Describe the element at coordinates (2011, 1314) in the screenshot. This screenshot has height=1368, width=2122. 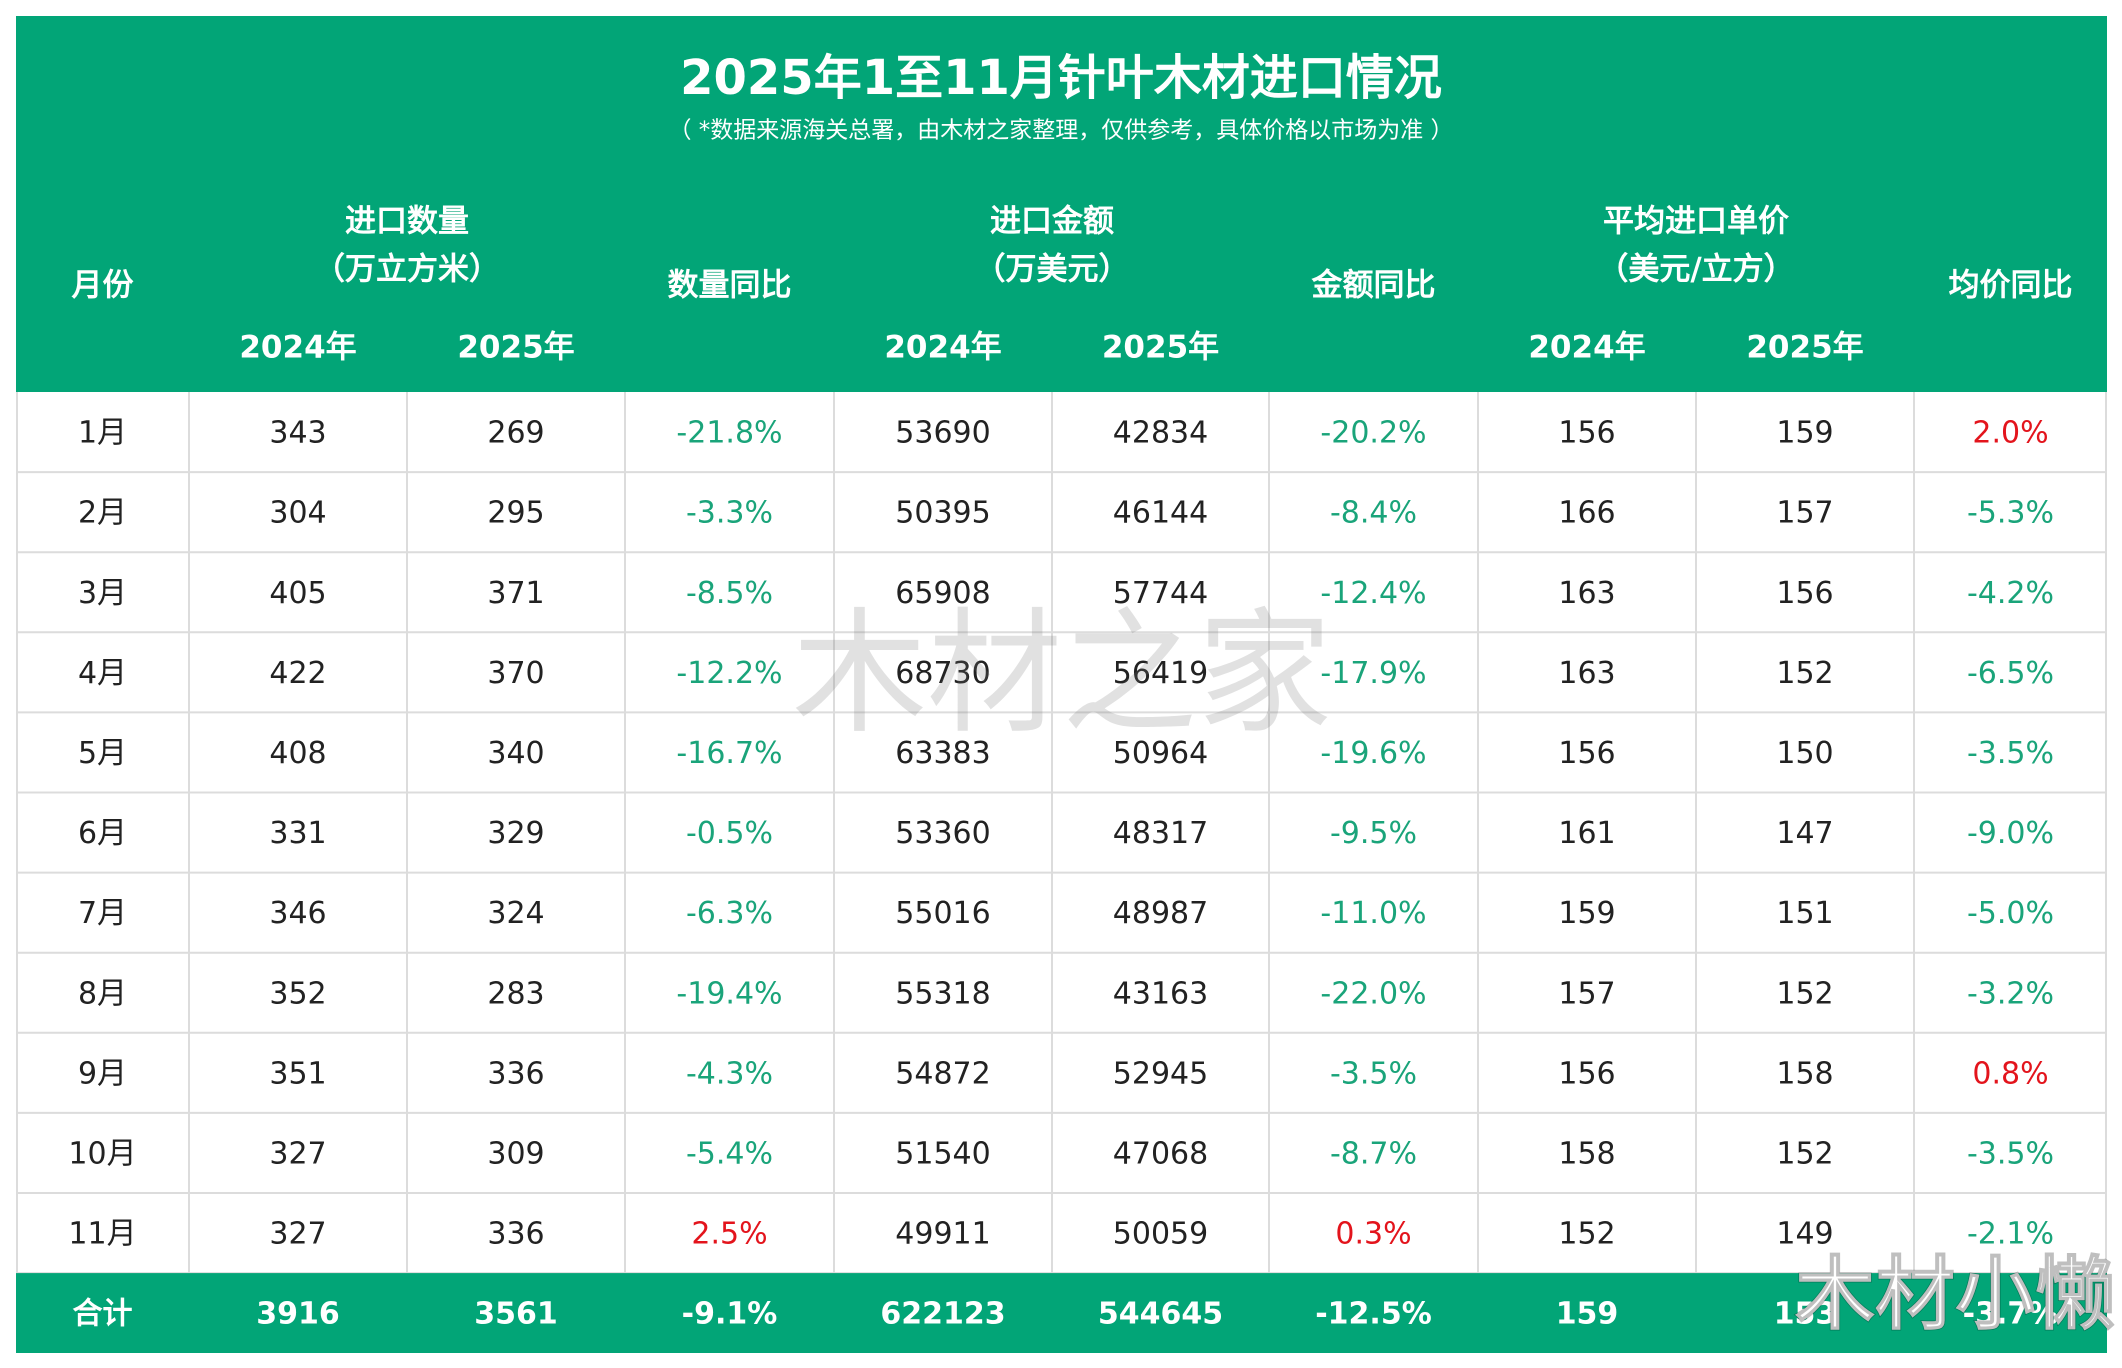
I see `total-cell: -3.7%` at that location.